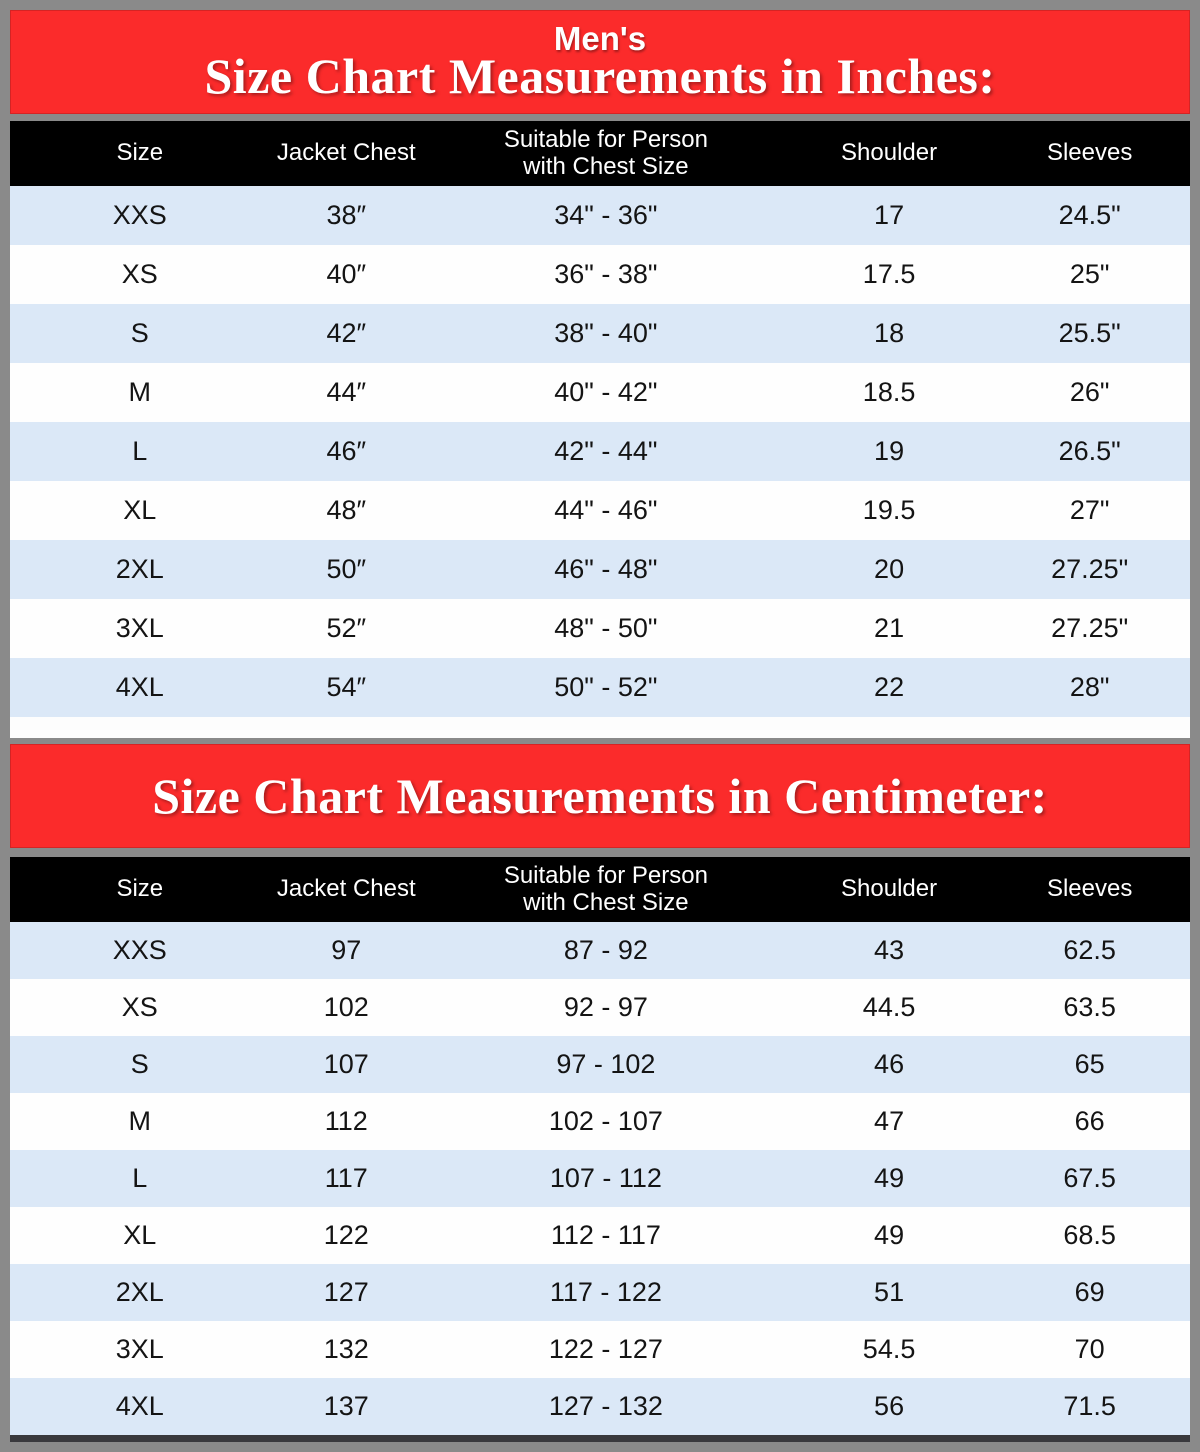 The image size is (1200, 1452). What do you see at coordinates (346, 687) in the screenshot?
I see `cell-jacket-chest: 54″` at bounding box center [346, 687].